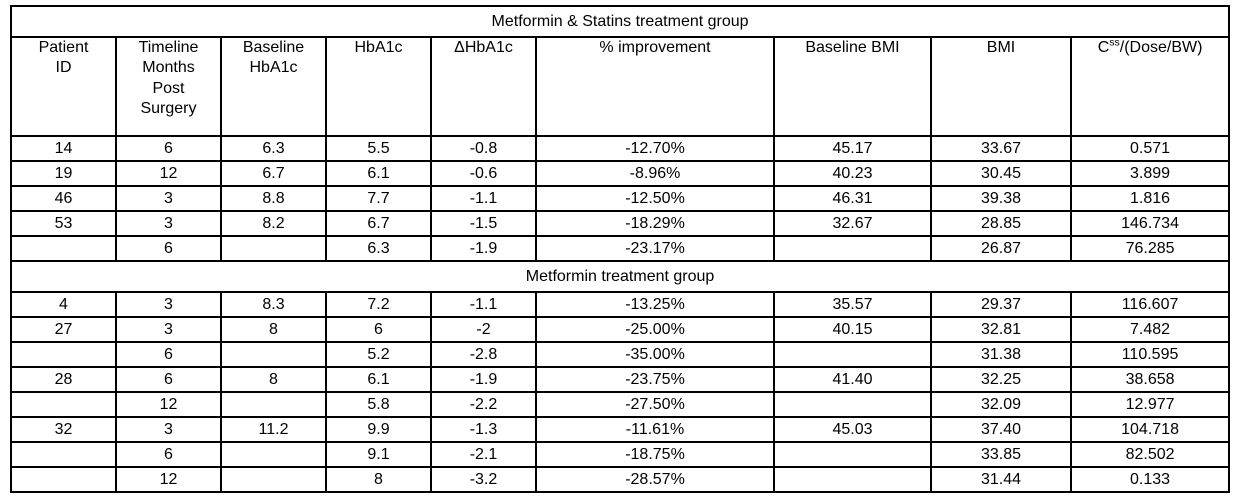  What do you see at coordinates (378, 148) in the screenshot?
I see `cell-hba1c: 5.5` at bounding box center [378, 148].